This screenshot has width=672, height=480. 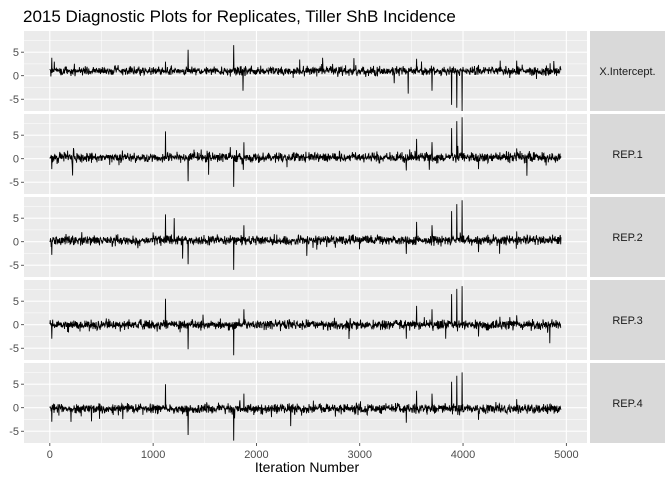 I want to click on facet-strip-label: X.Intercept., so click(x=627, y=72).